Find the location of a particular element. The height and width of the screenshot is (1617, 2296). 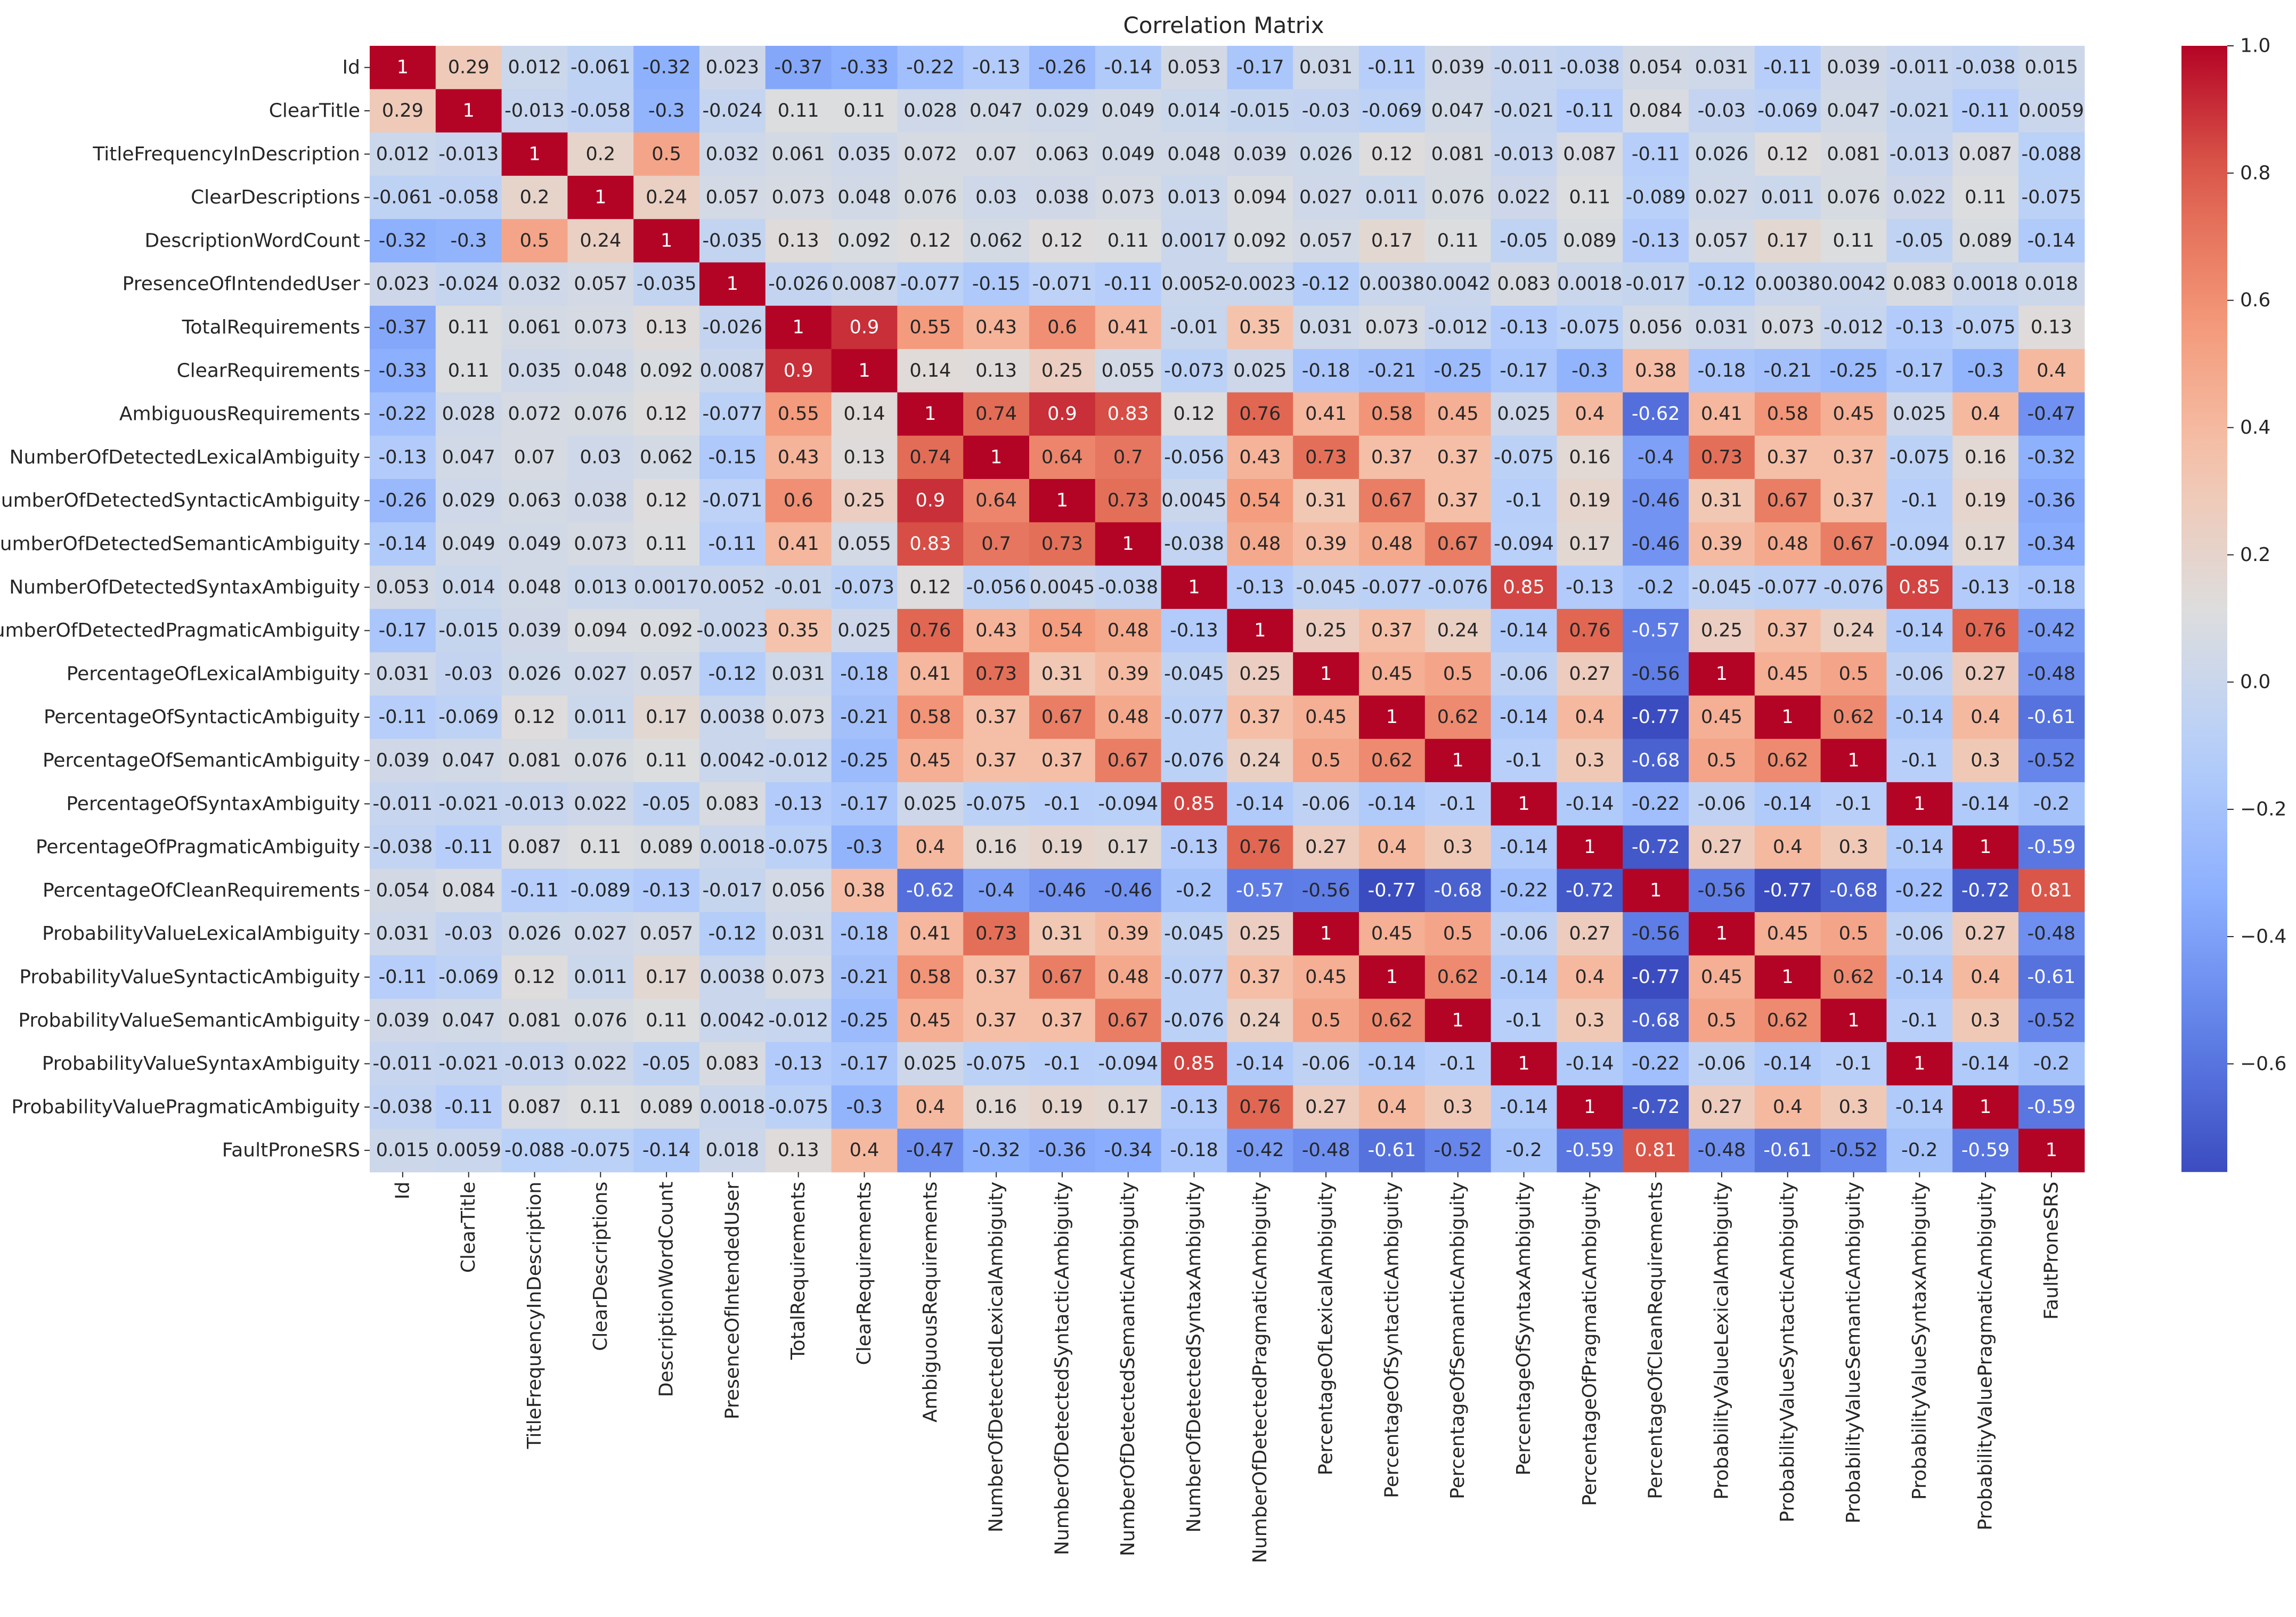

cell-value-label: -0.03 is located at coordinates (1326, 111).